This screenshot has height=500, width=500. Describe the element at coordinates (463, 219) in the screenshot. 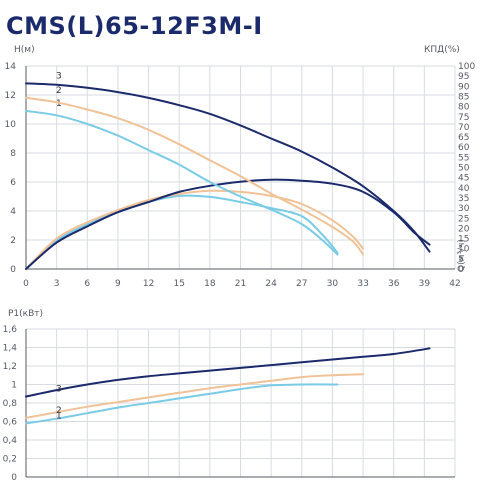

I see `y-right-tick-label: 25` at that location.